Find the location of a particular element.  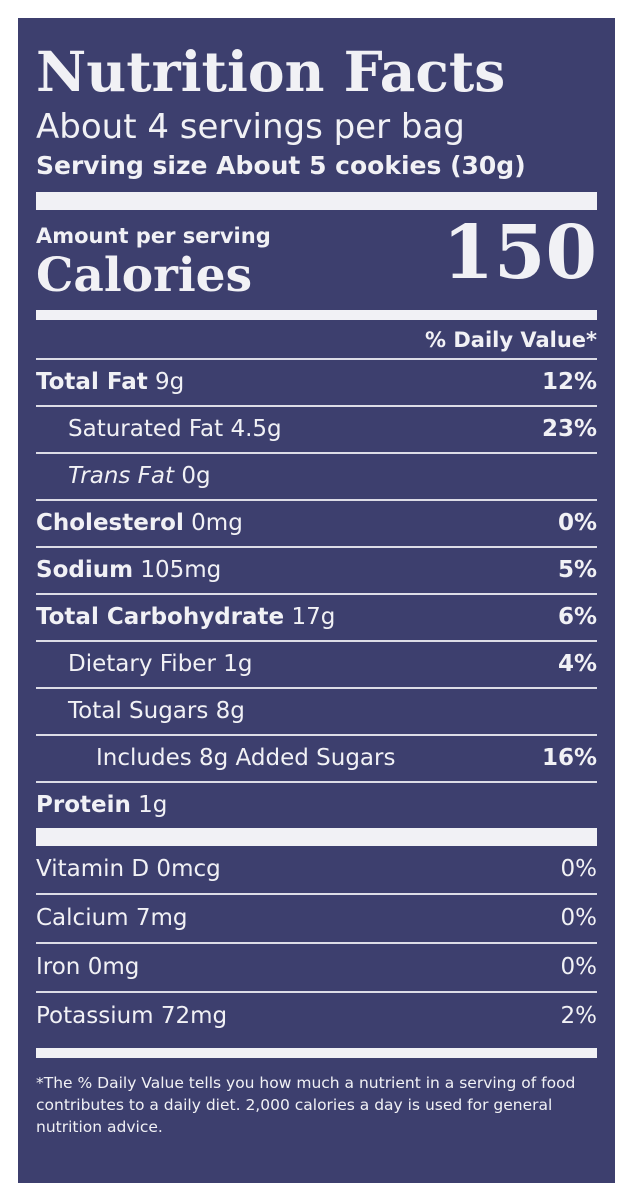

nutrient-row-total-sugars: Total Sugars 8g is located at coordinates (316, 710).